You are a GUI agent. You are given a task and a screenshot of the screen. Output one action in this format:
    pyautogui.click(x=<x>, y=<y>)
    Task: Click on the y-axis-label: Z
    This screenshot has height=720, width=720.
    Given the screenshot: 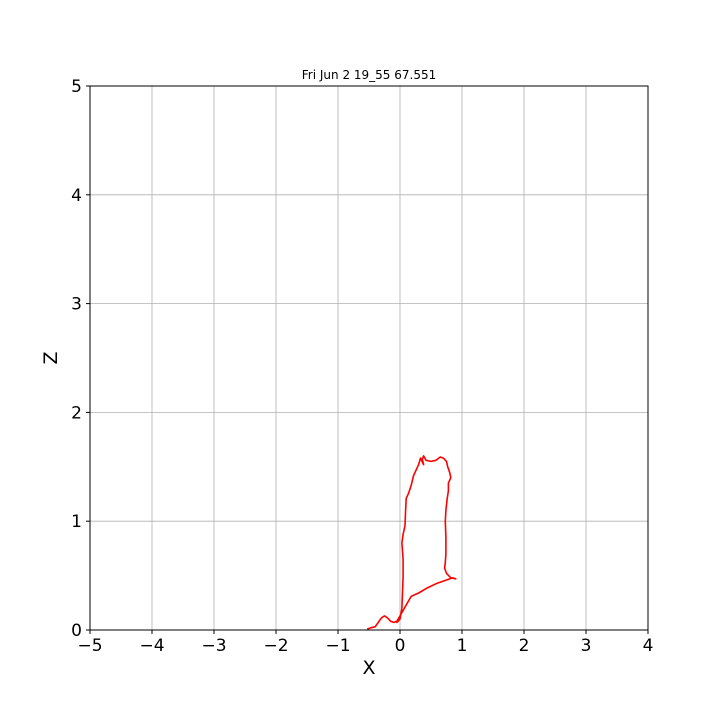 What is the action you would take?
    pyautogui.click(x=51, y=357)
    